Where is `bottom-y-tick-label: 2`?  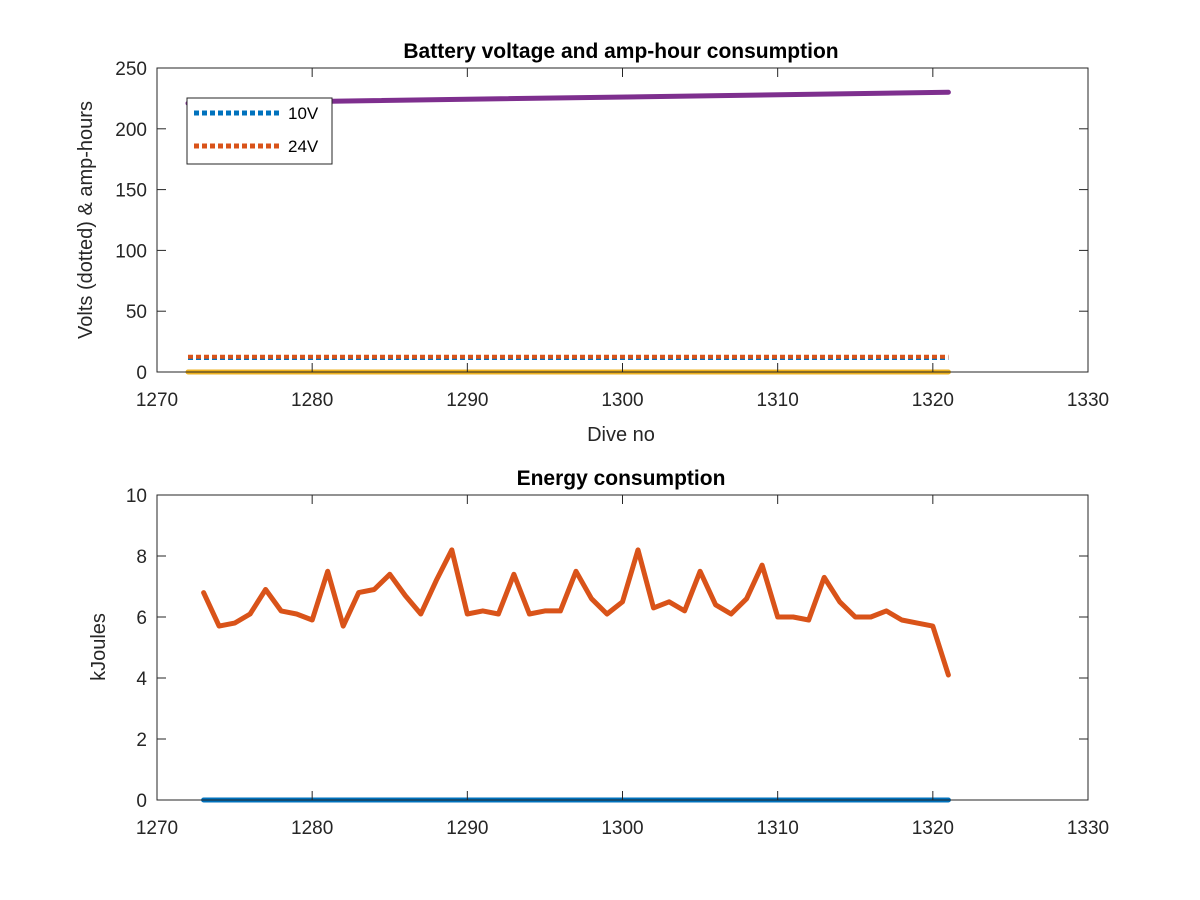
bottom-y-tick-label: 2 is located at coordinates (141, 740).